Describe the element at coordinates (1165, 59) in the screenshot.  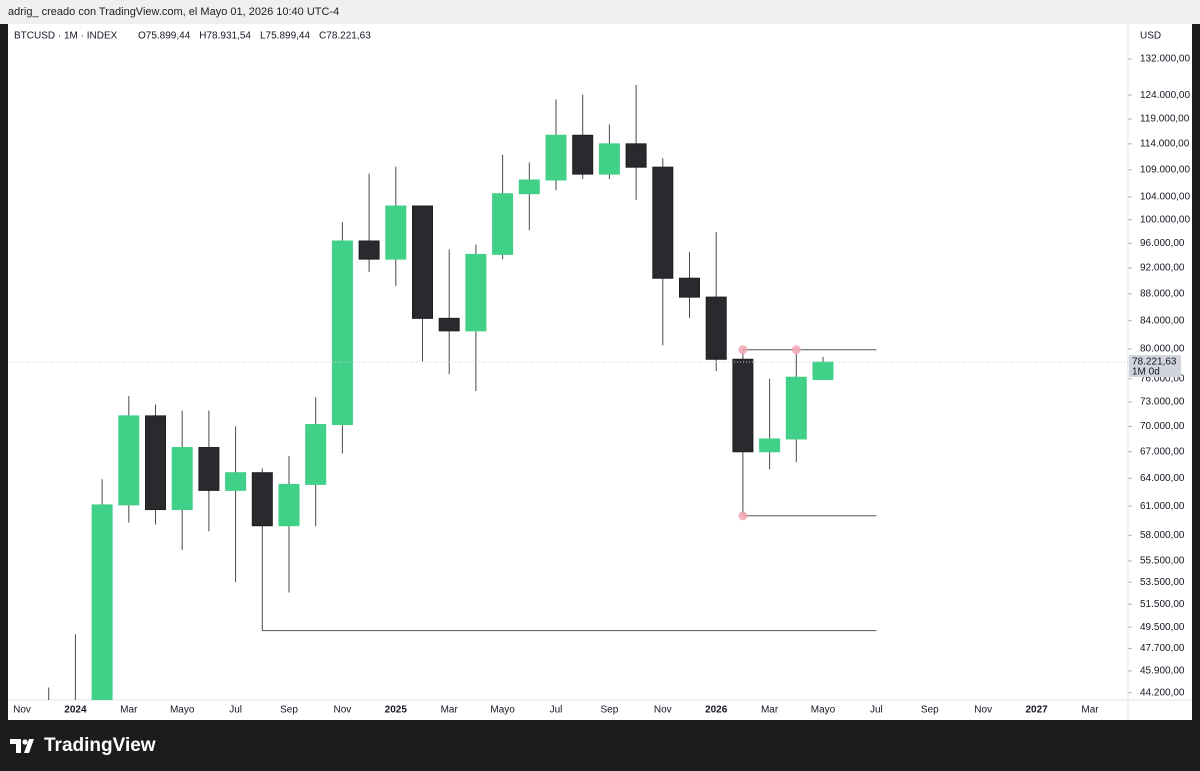
I see `y-tick-label: 132.000,00` at that location.